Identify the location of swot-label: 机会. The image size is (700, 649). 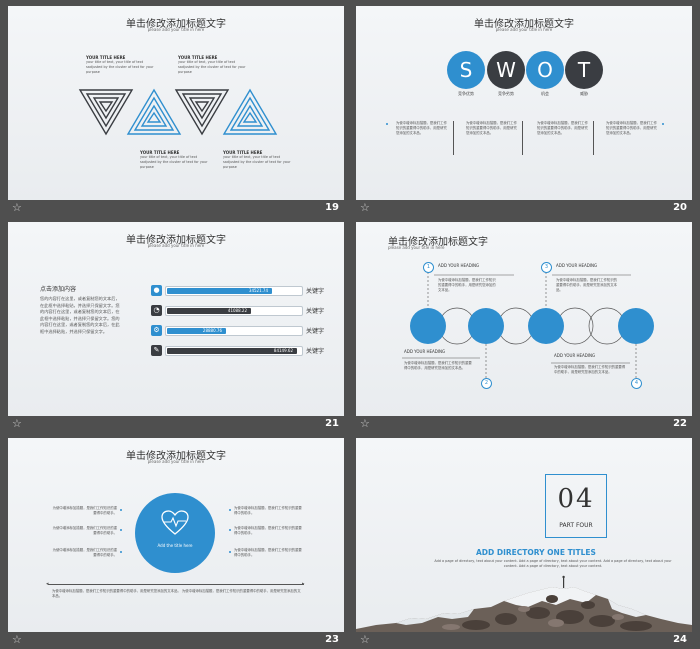
(545, 93).